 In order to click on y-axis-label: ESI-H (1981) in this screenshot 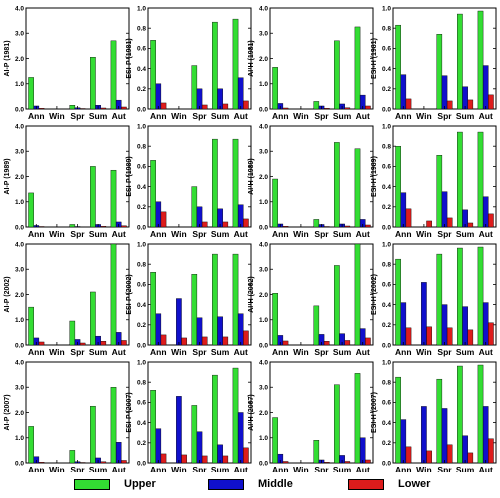, I will do `click(374, 58)`.